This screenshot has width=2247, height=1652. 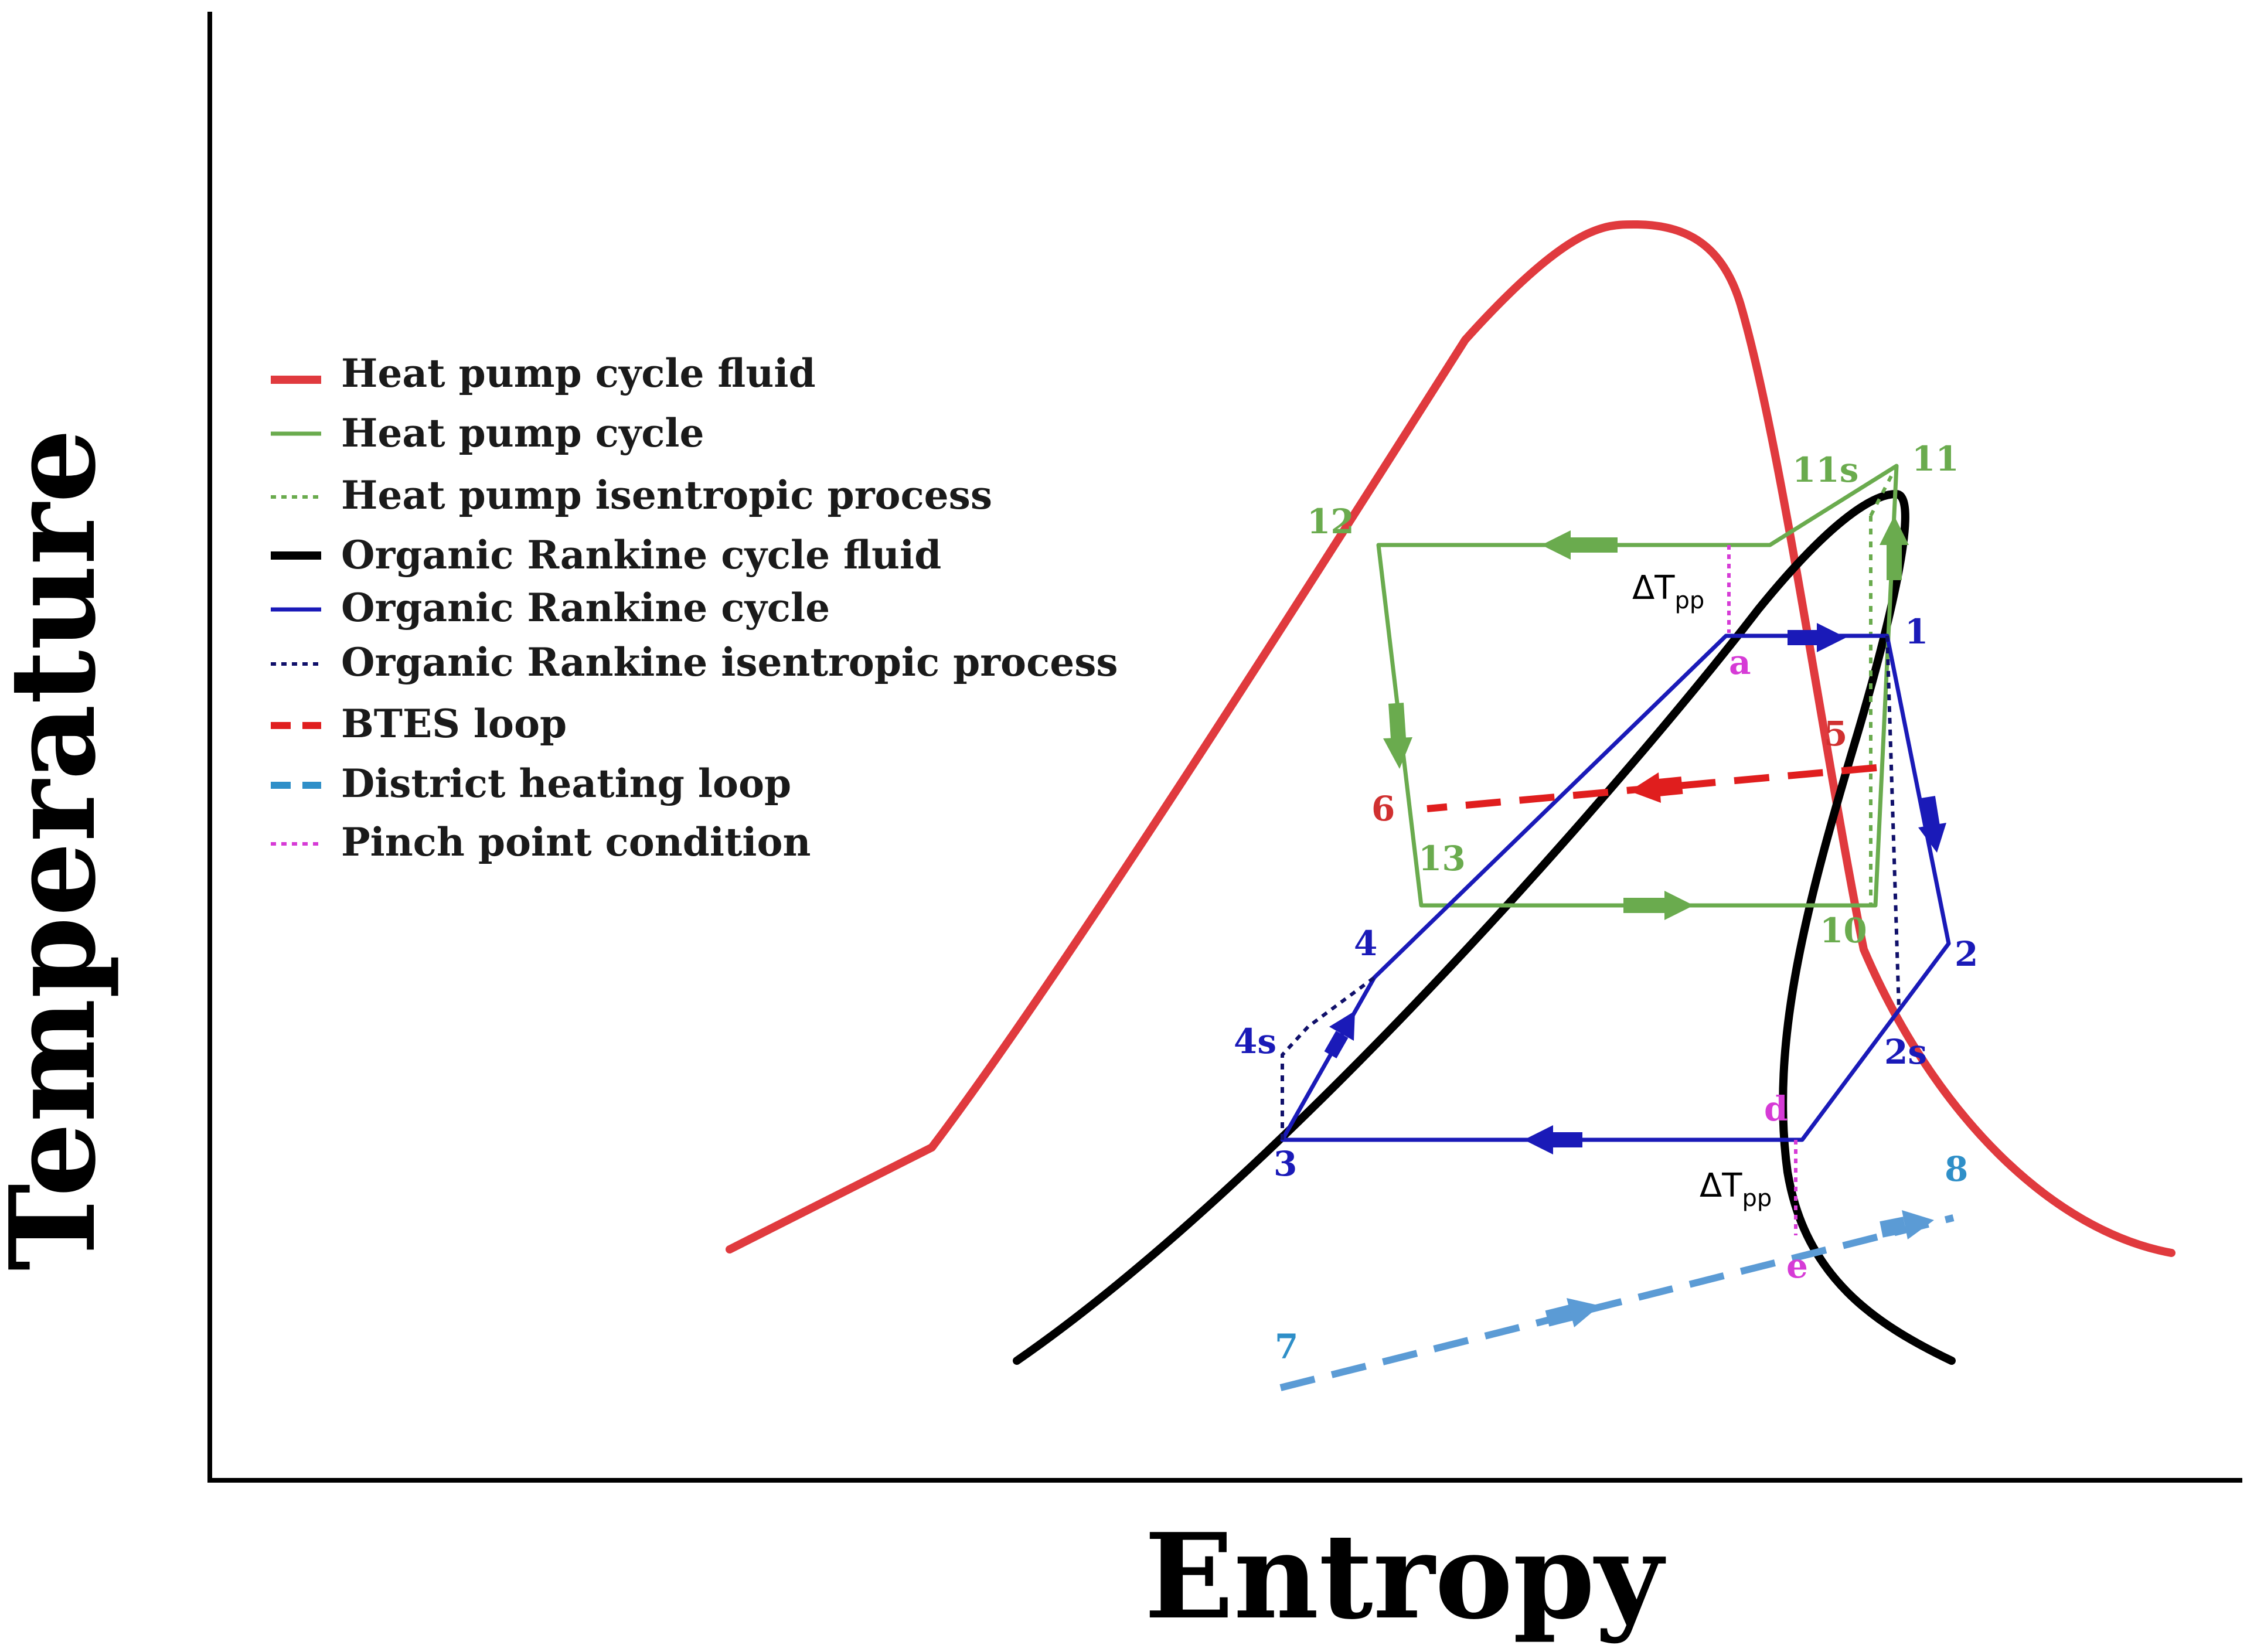 I want to click on legend-label-heat-pump-isentropic: Heat pump isentropic process, so click(x=666, y=495).